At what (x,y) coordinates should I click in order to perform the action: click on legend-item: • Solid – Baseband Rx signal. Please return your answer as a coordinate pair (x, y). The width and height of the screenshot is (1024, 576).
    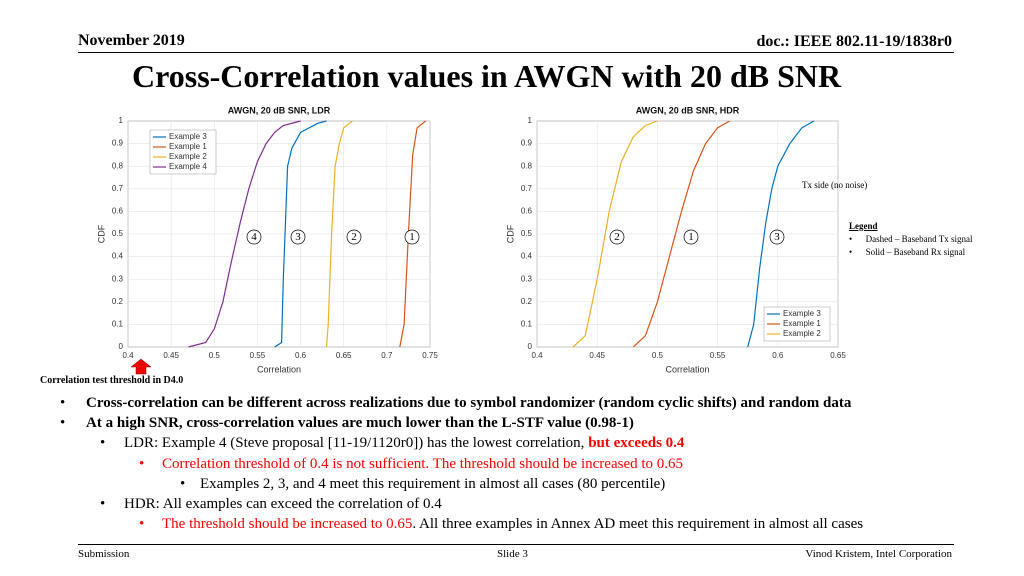
    Looking at the image, I should click on (907, 252).